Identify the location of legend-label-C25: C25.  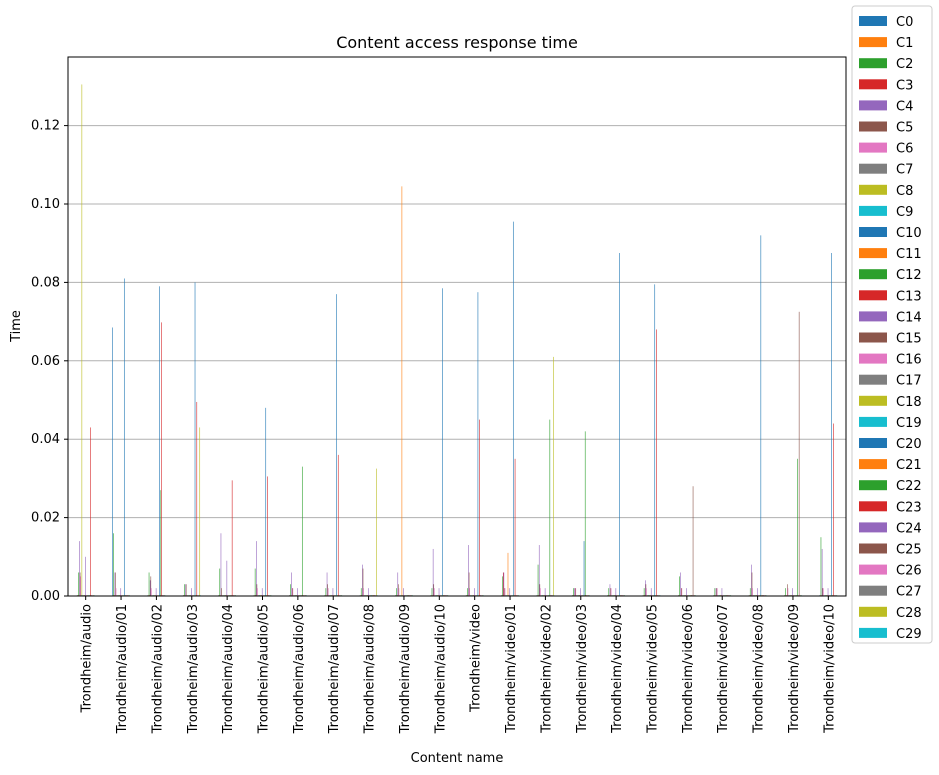
(909, 550).